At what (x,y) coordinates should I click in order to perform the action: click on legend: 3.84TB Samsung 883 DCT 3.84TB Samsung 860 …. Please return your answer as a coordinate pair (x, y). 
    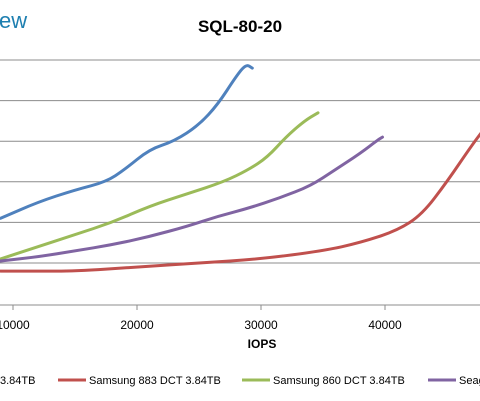
    Looking at the image, I should click on (240, 381).